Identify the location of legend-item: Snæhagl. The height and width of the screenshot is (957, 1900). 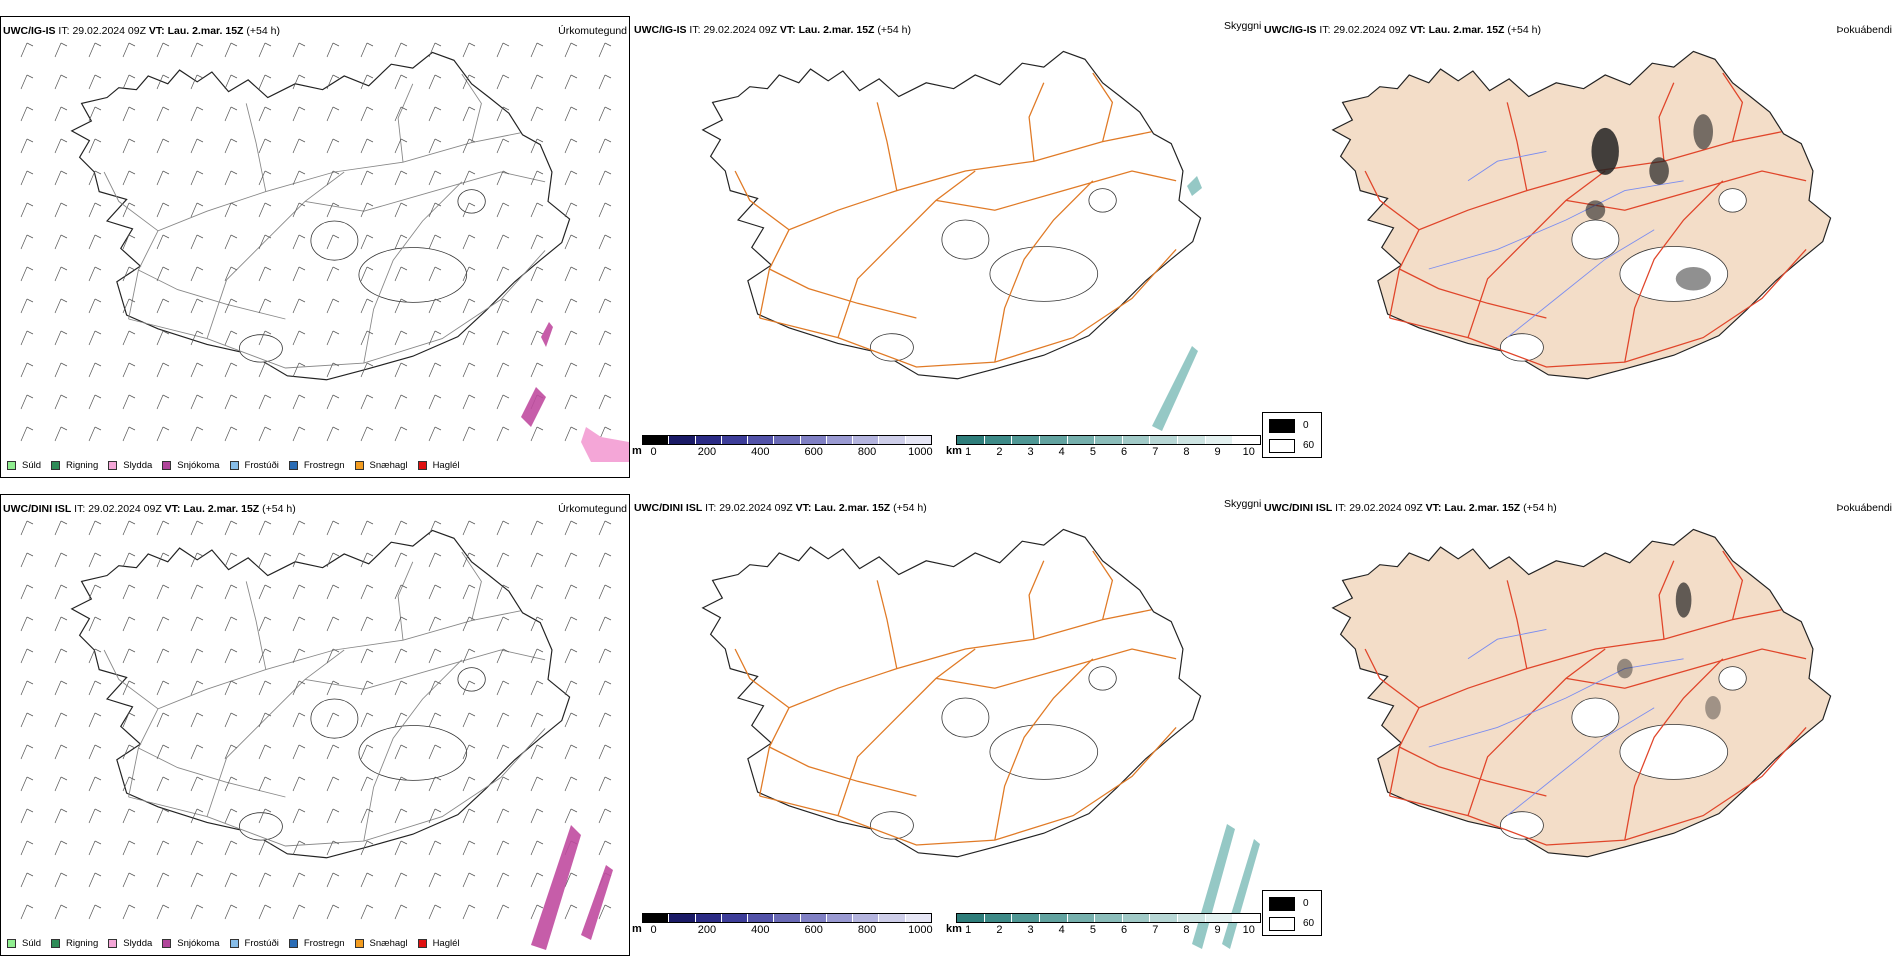
(381, 465).